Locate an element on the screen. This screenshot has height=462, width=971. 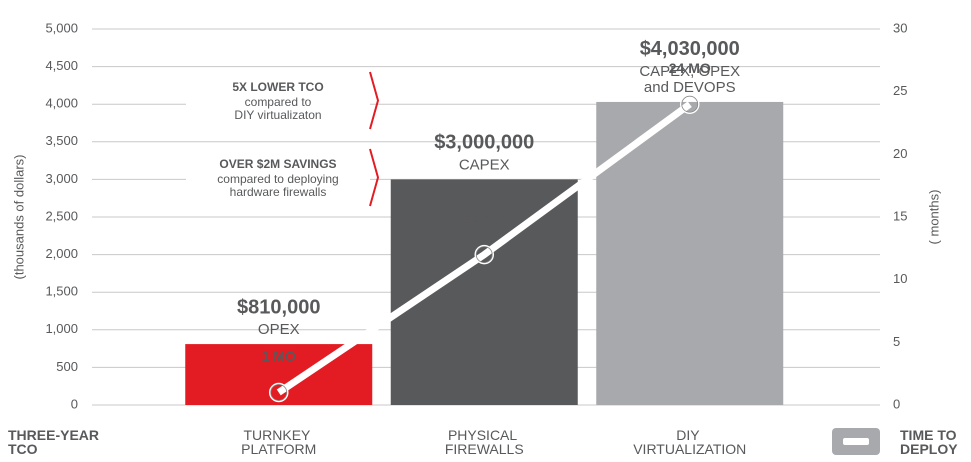
y-tick-label: 2,000 is located at coordinates (61, 253).